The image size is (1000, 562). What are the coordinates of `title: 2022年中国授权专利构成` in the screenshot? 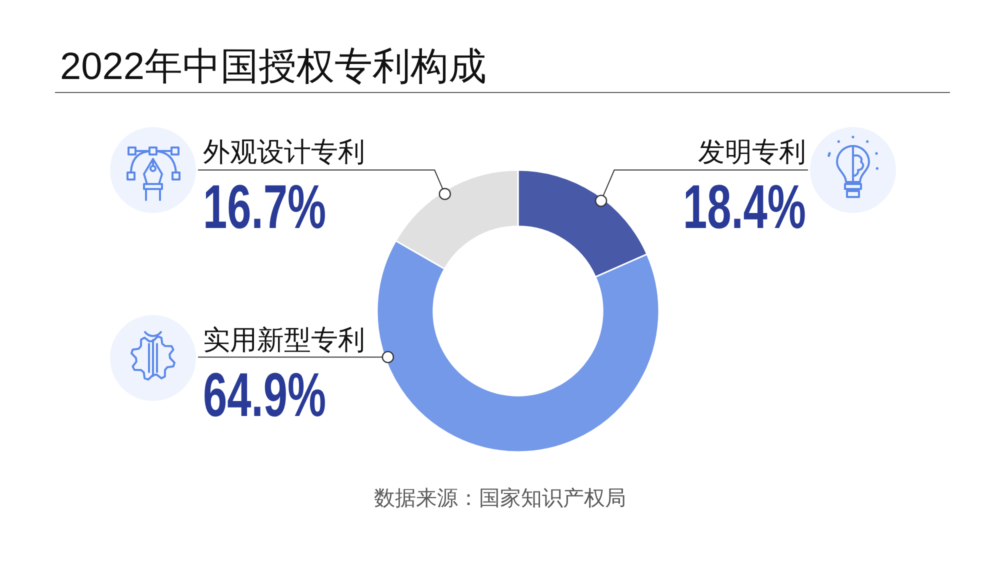 It's located at (273, 67).